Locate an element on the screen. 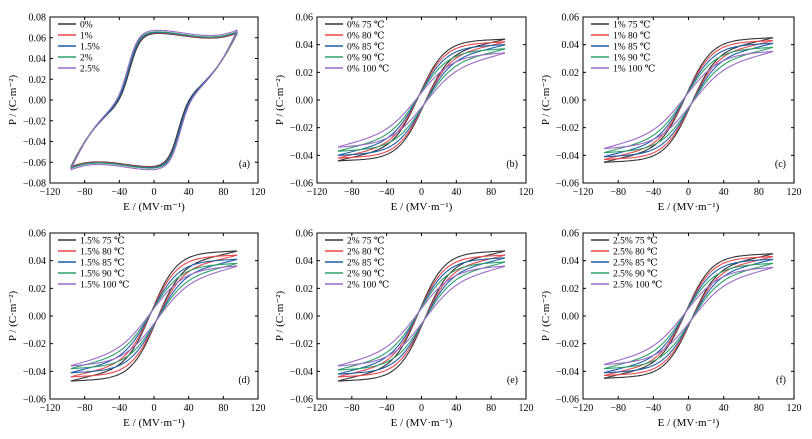 The width and height of the screenshot is (812, 439). legend-entry: 1.5% is located at coordinates (90, 48).